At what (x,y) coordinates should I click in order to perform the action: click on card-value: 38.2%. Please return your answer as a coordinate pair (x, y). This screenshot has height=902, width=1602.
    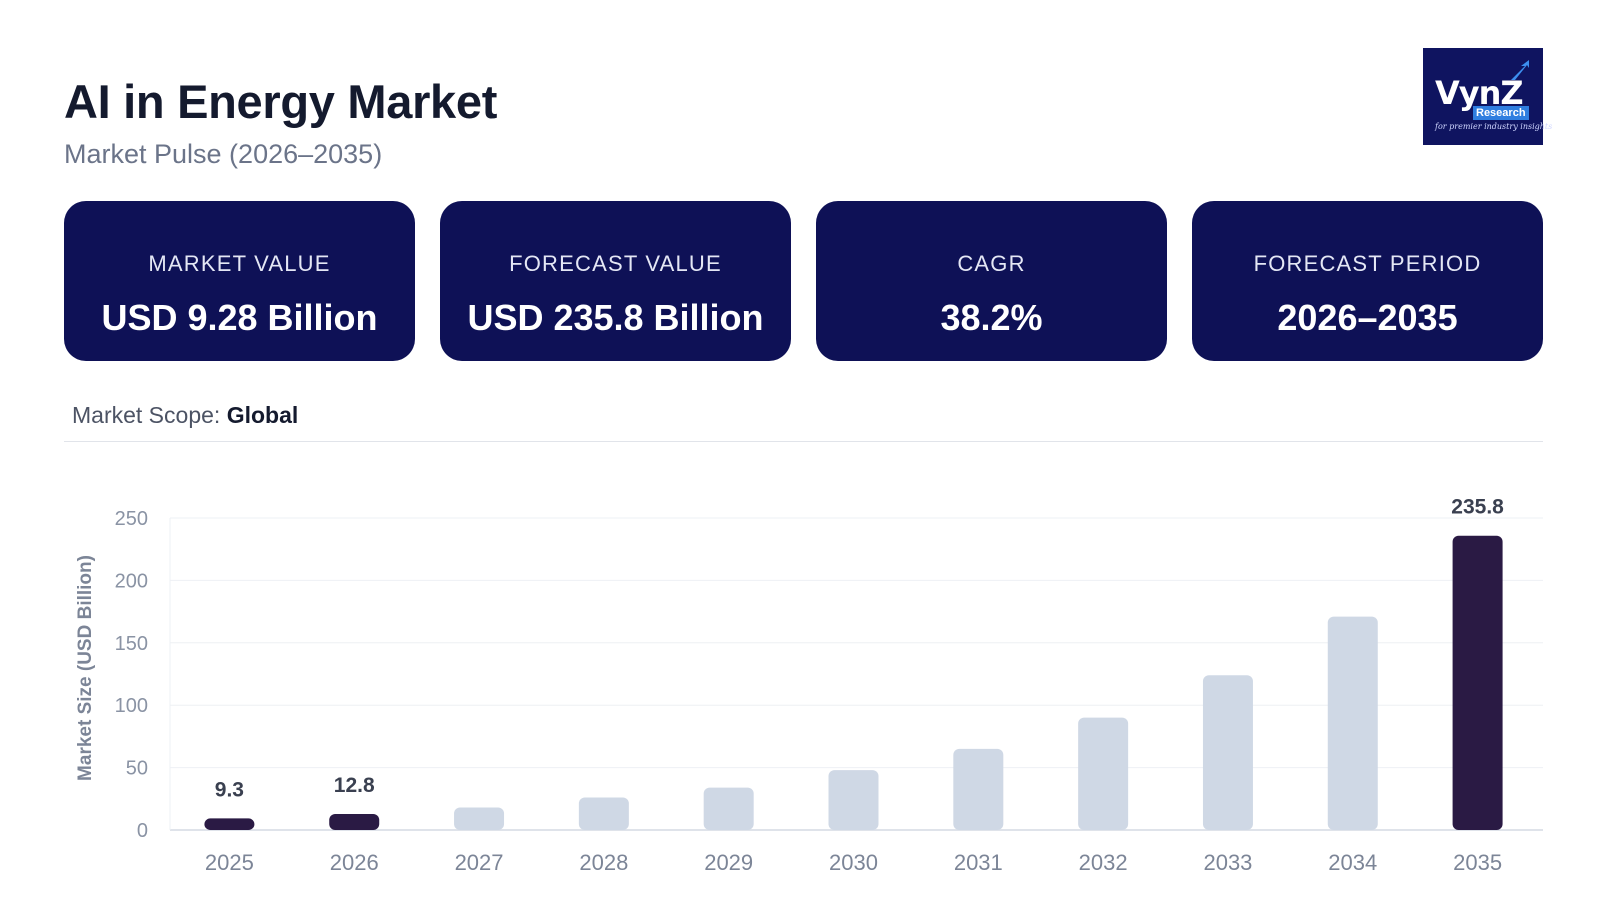
    Looking at the image, I should click on (991, 317).